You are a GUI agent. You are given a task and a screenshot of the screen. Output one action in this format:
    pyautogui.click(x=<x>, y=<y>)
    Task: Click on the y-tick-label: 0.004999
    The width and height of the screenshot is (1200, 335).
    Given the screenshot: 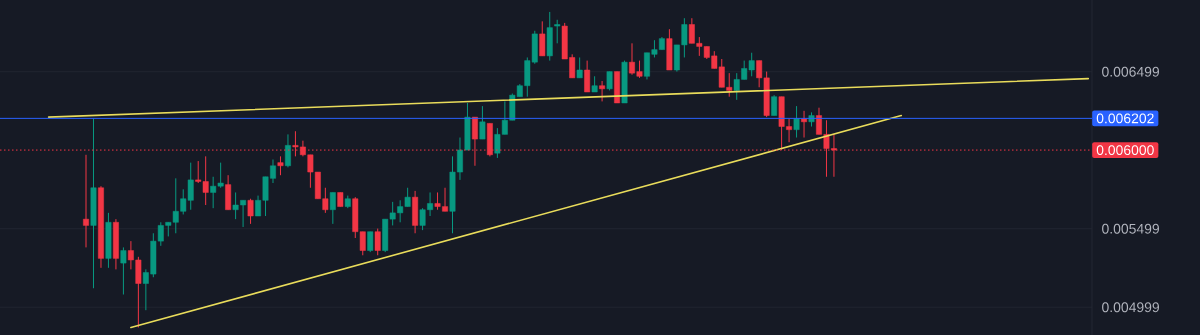 What is the action you would take?
    pyautogui.click(x=1131, y=307)
    